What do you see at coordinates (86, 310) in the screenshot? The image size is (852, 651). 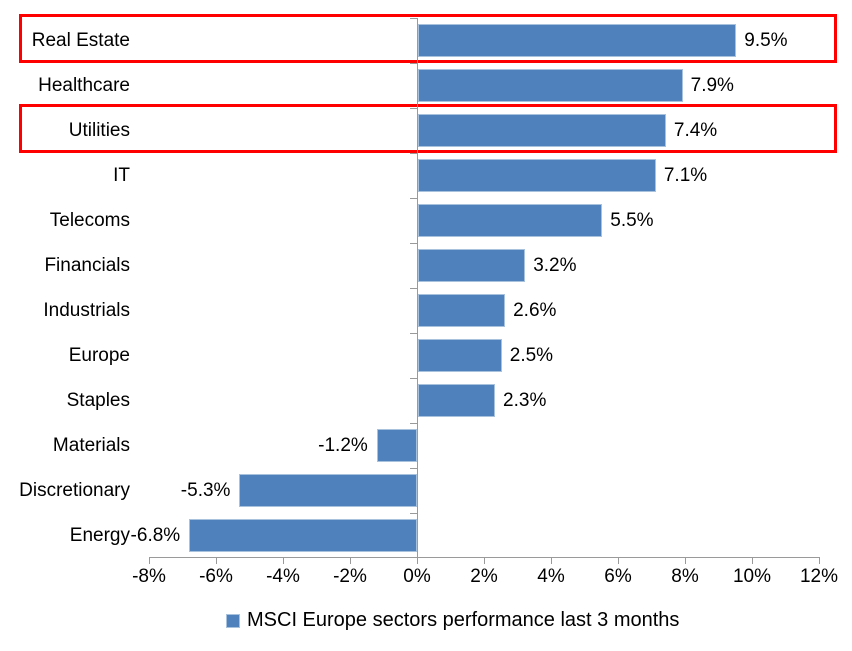 I see `category-label: Industrials` at bounding box center [86, 310].